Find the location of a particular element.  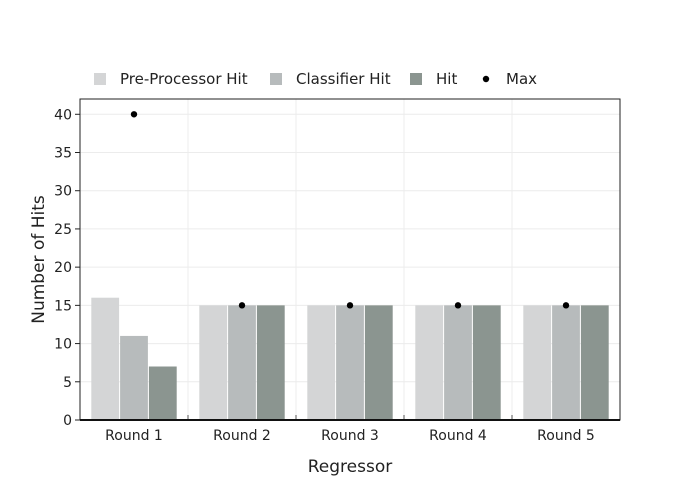

y-tick-label: 40 is located at coordinates (63, 115).